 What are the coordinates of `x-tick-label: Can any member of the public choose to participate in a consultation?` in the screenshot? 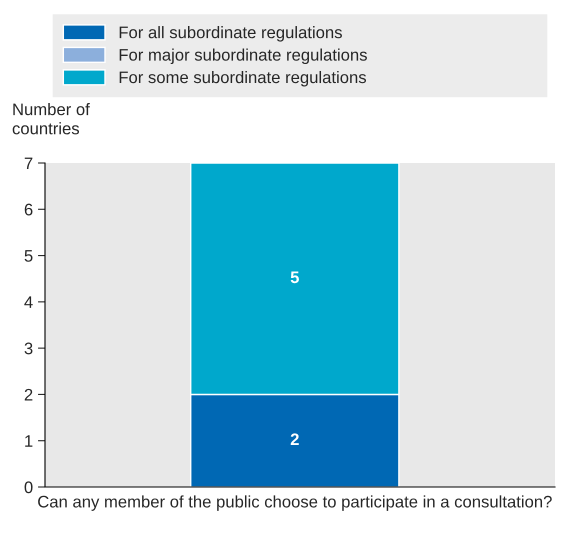 It's located at (295, 503).